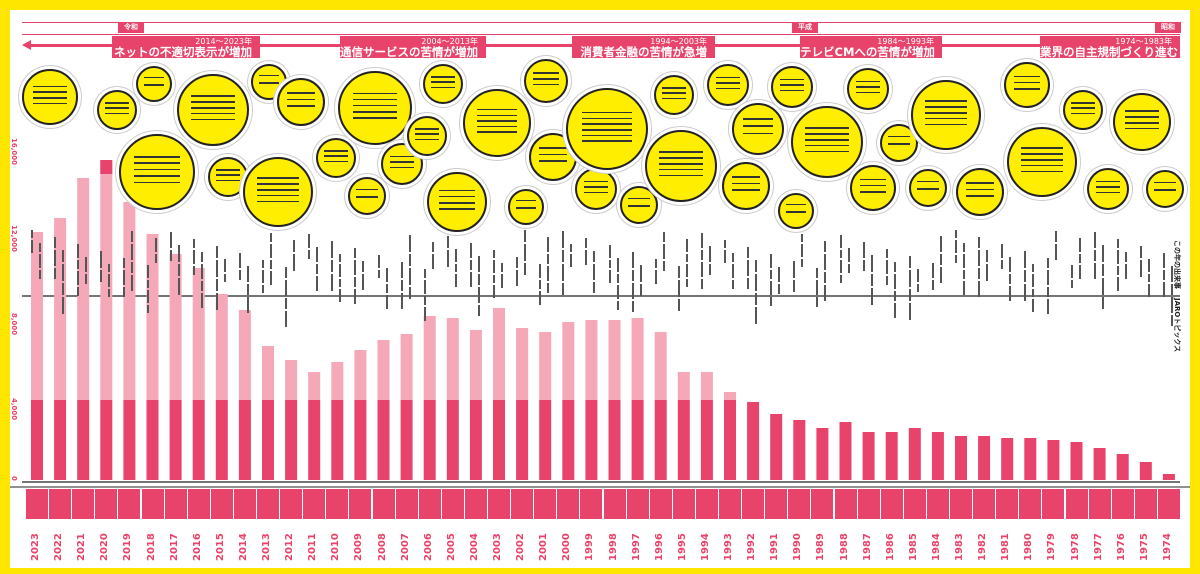 This screenshot has width=1200, height=574. I want to click on year-box-2012, so click(291, 504).